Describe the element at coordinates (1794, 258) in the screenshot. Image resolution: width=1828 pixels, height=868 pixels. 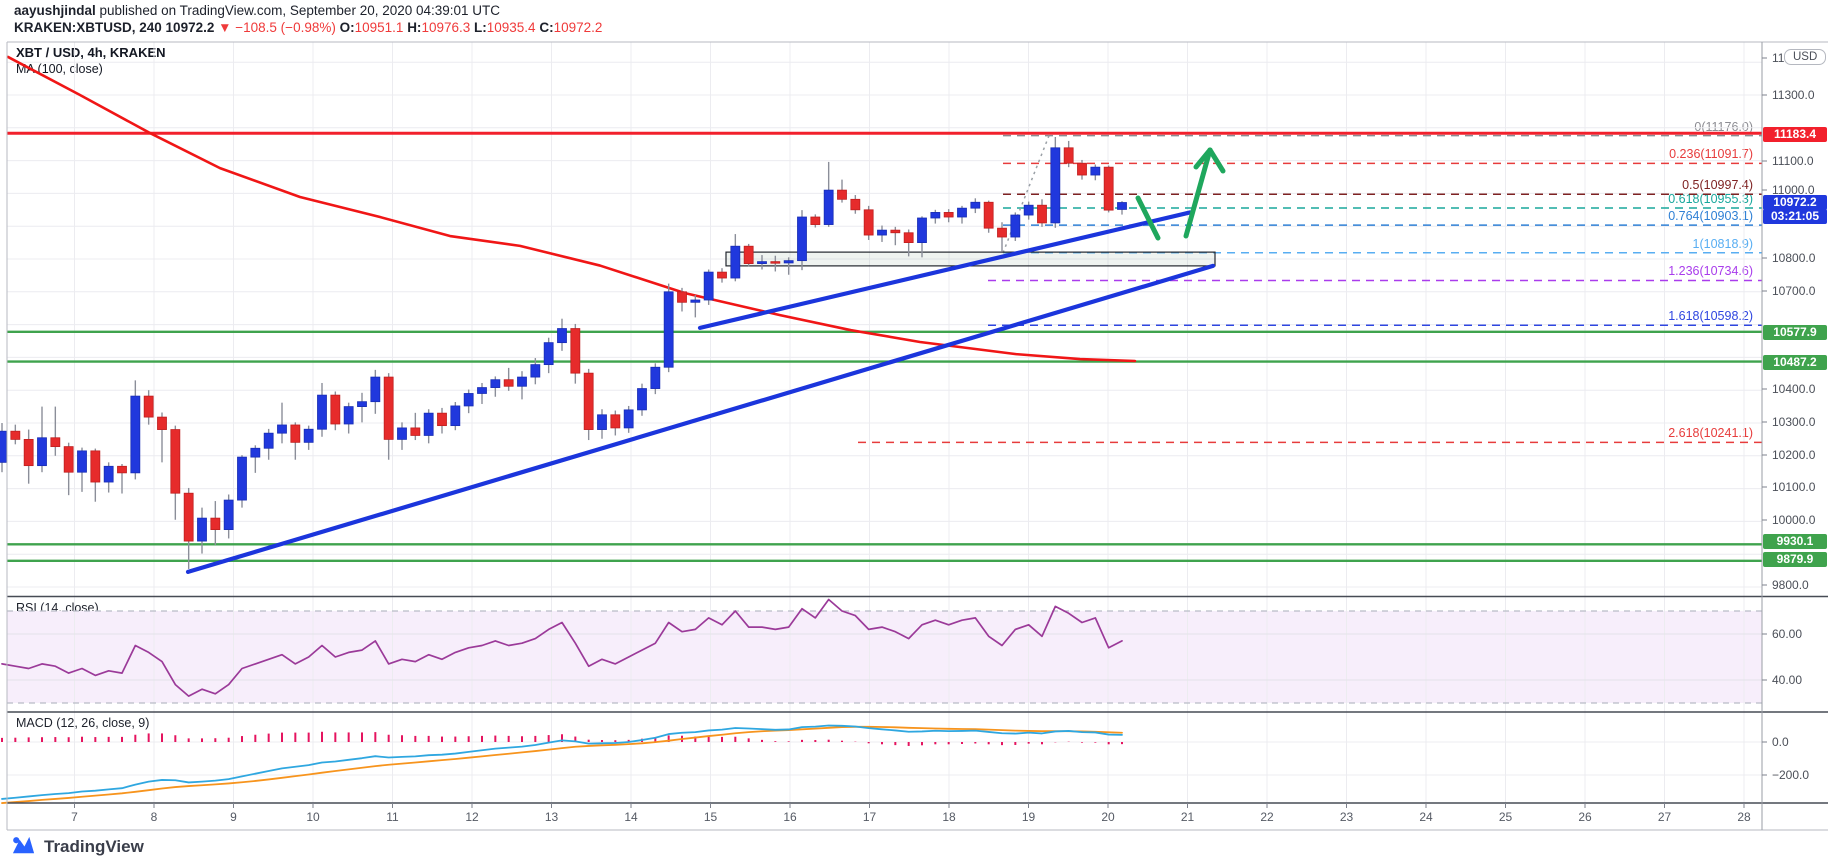
I see `price-axis-tick-label: 10800.0` at that location.